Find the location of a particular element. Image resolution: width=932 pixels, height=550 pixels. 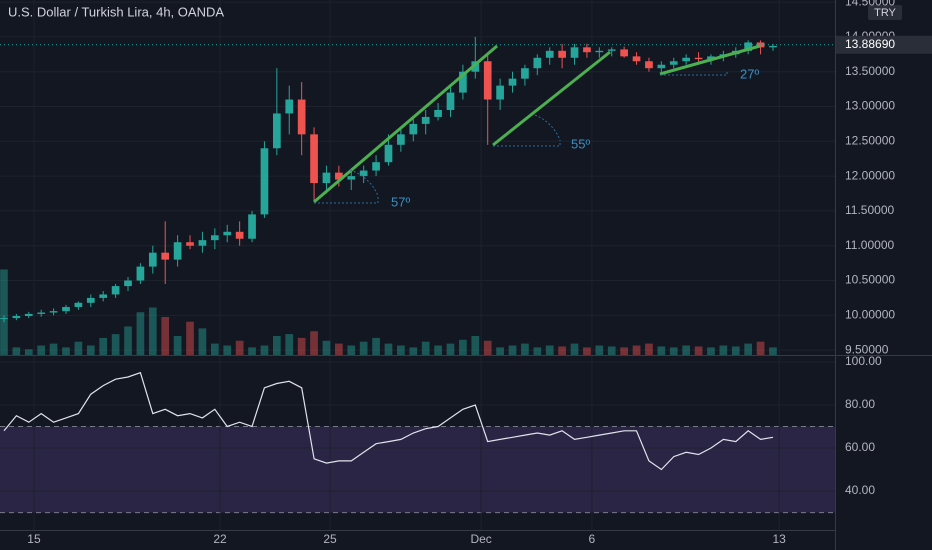

y-tick-label: 13.00000 is located at coordinates (870, 106).